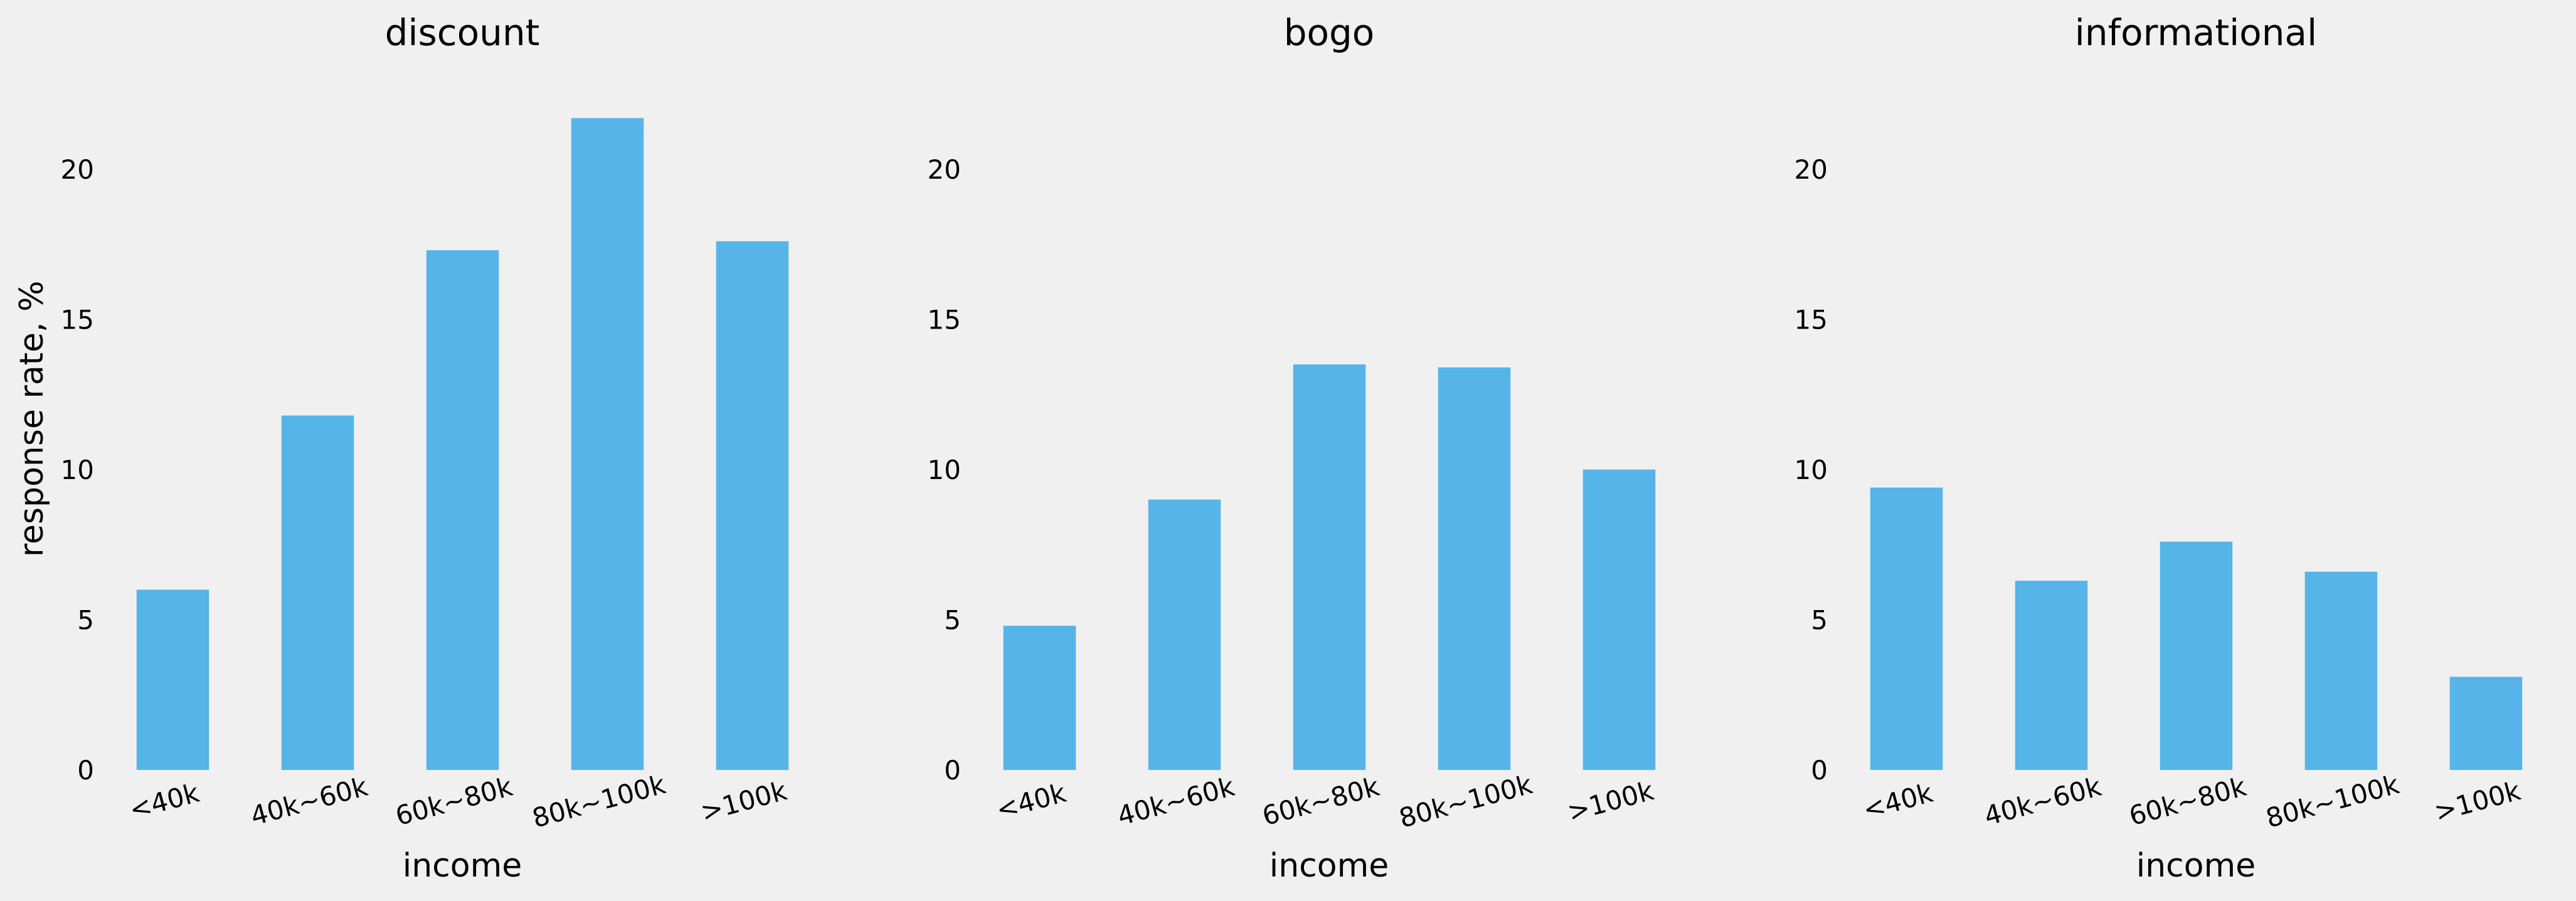 The image size is (2576, 901). I want to click on chart-title: bogo, so click(1329, 32).